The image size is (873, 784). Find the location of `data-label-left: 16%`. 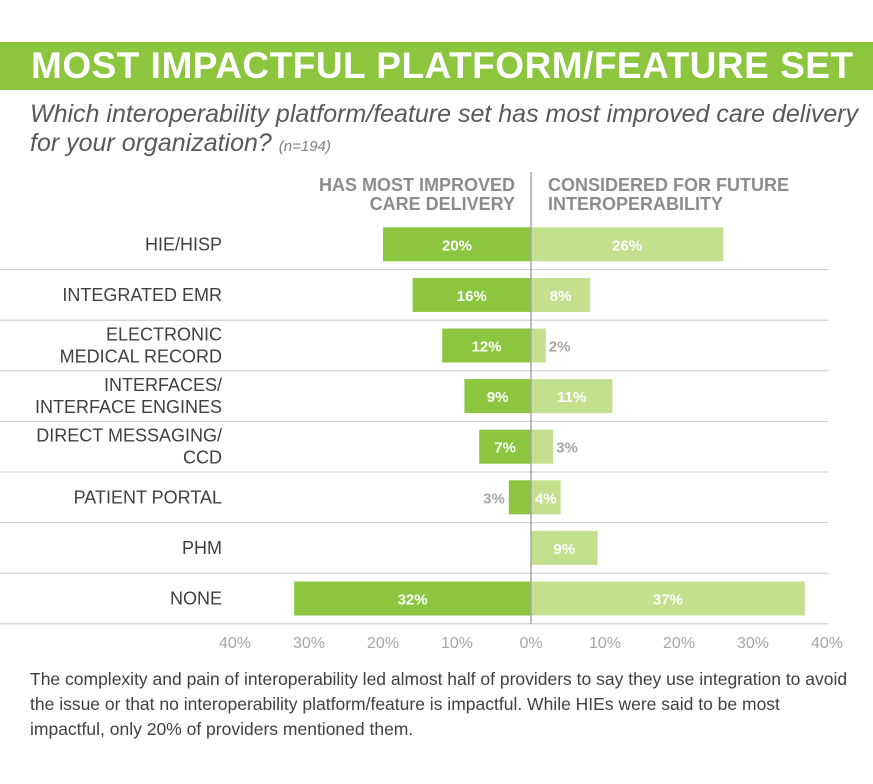

data-label-left: 16% is located at coordinates (472, 296).